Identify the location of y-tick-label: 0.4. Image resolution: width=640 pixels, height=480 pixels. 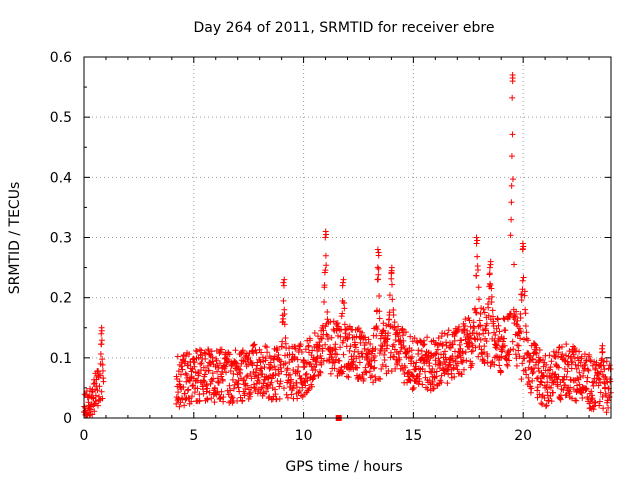
(61, 178).